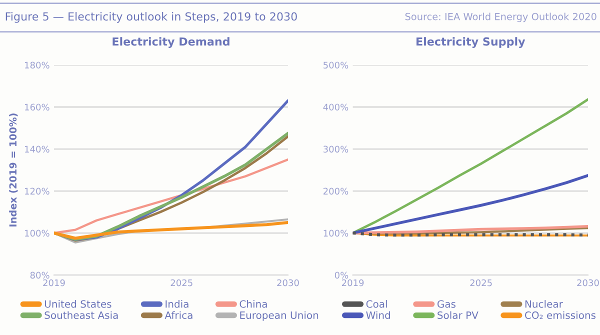  Describe the element at coordinates (171, 42) in the screenshot. I see `chart-title: Electricity Demand` at that location.